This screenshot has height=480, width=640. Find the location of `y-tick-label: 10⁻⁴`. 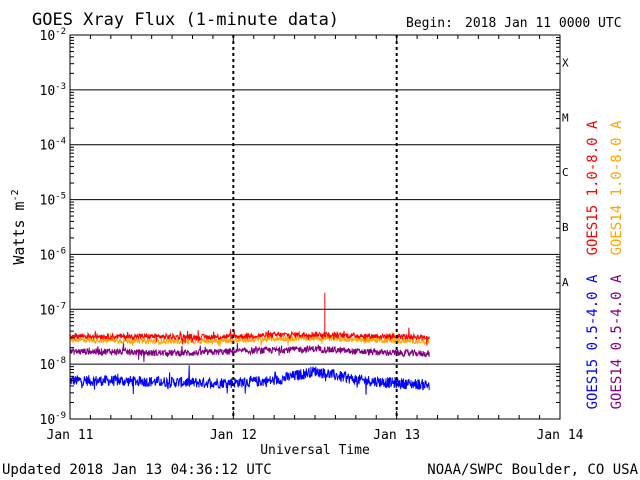

y-tick-label: 10⁻⁴ is located at coordinates (53, 145).